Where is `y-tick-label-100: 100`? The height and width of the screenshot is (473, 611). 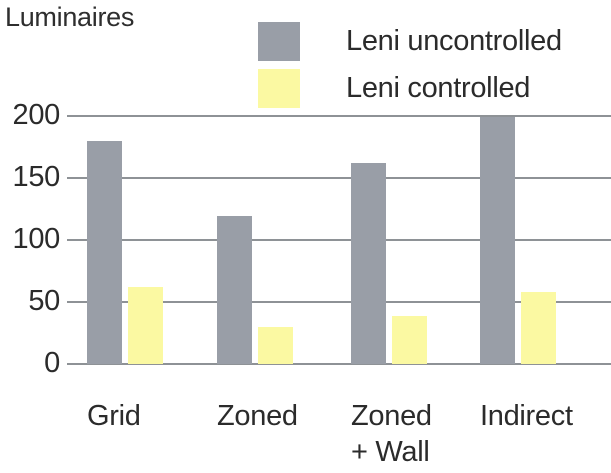
y-tick-label-100: 100 is located at coordinates (36, 238).